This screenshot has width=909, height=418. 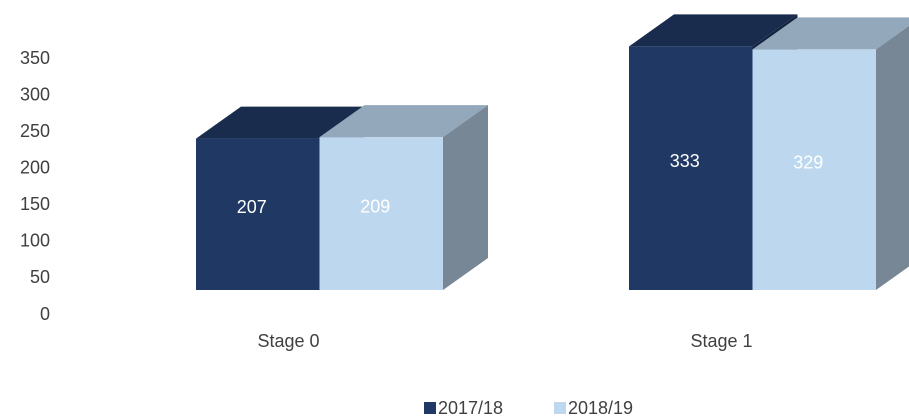 I want to click on y-tick-label: 350, so click(x=35, y=58).